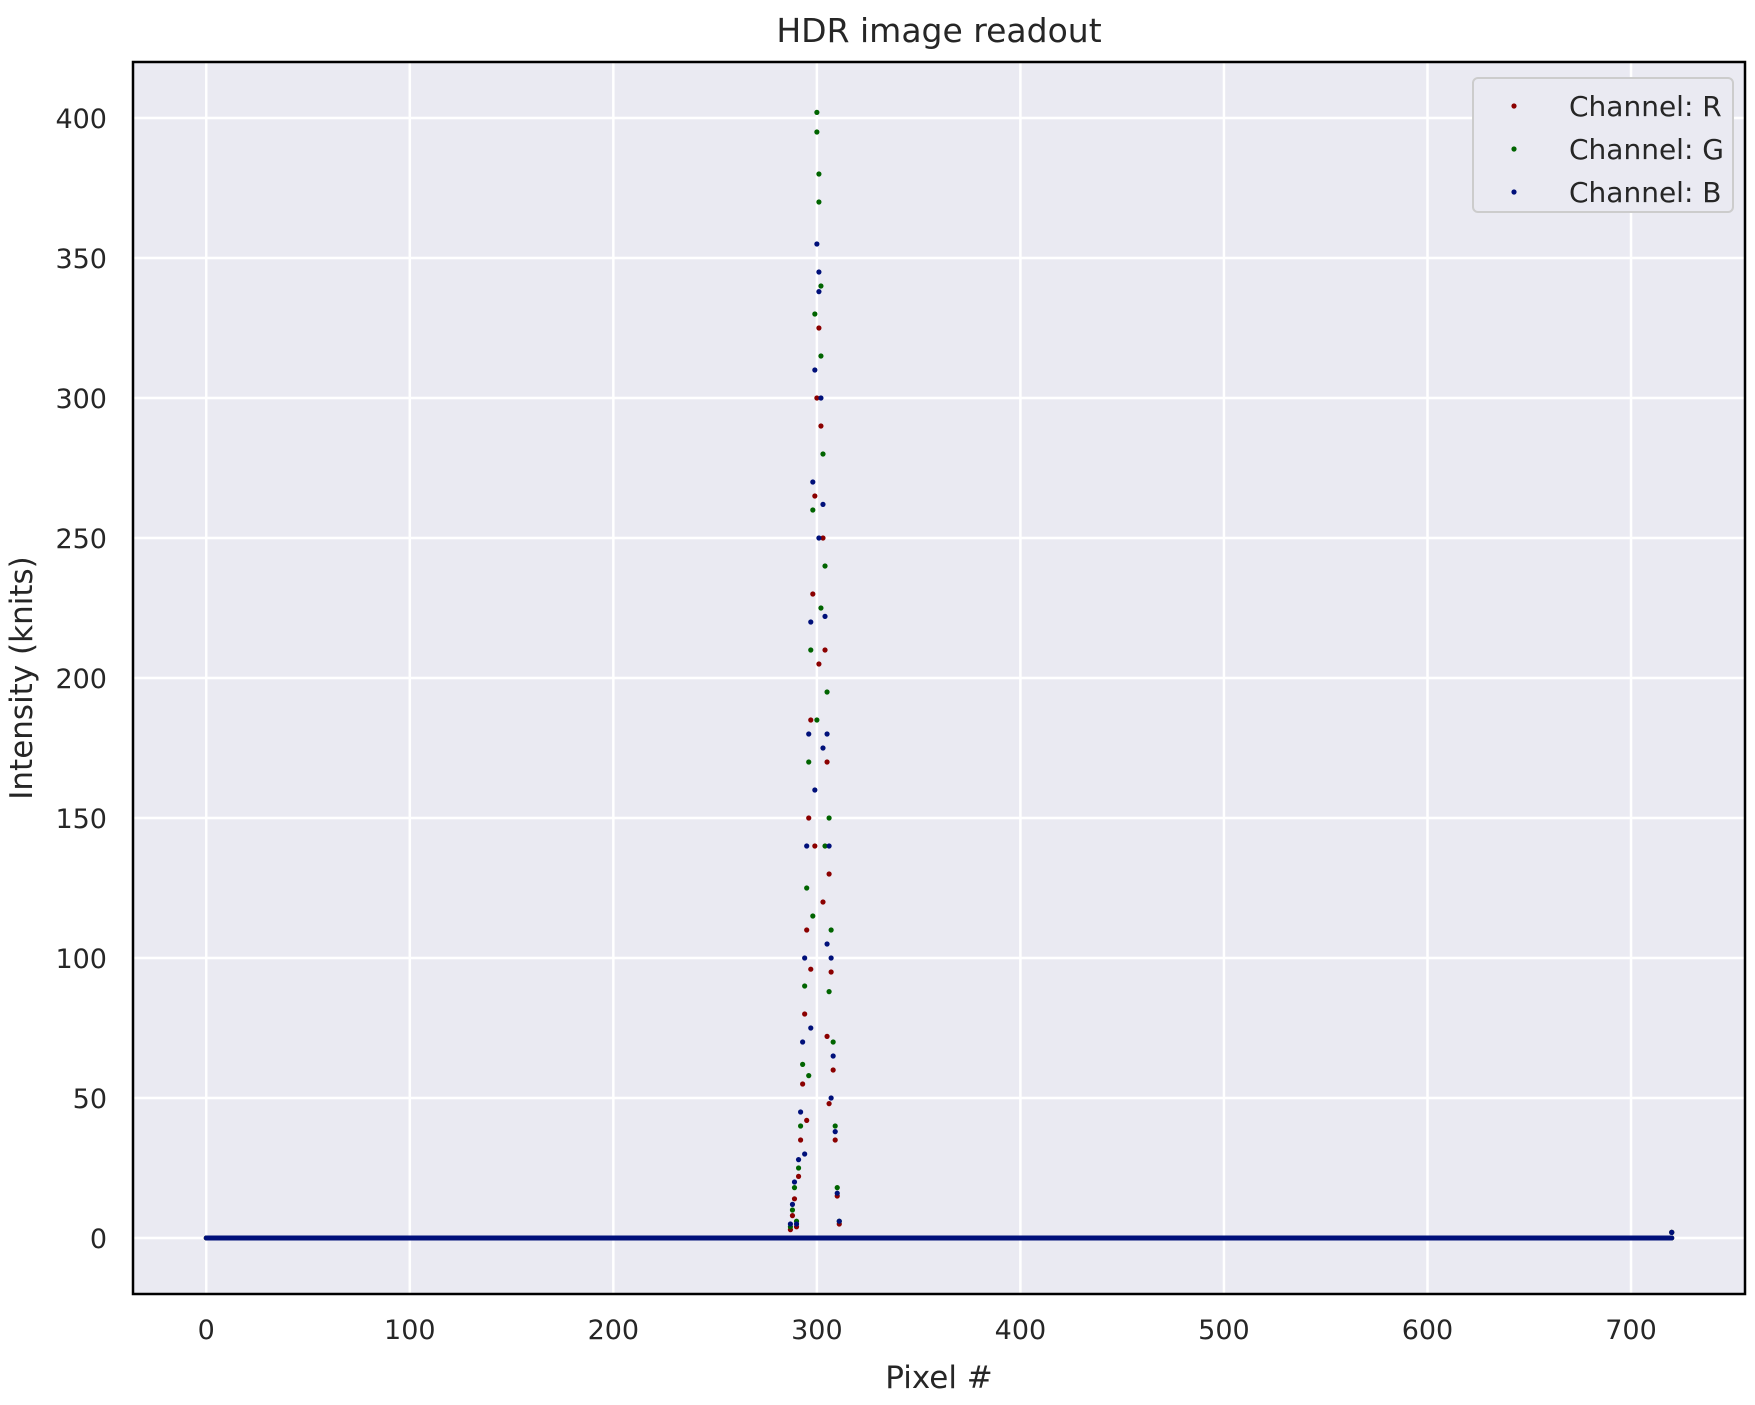  I want to click on x-tick-label: 200, so click(614, 1330).